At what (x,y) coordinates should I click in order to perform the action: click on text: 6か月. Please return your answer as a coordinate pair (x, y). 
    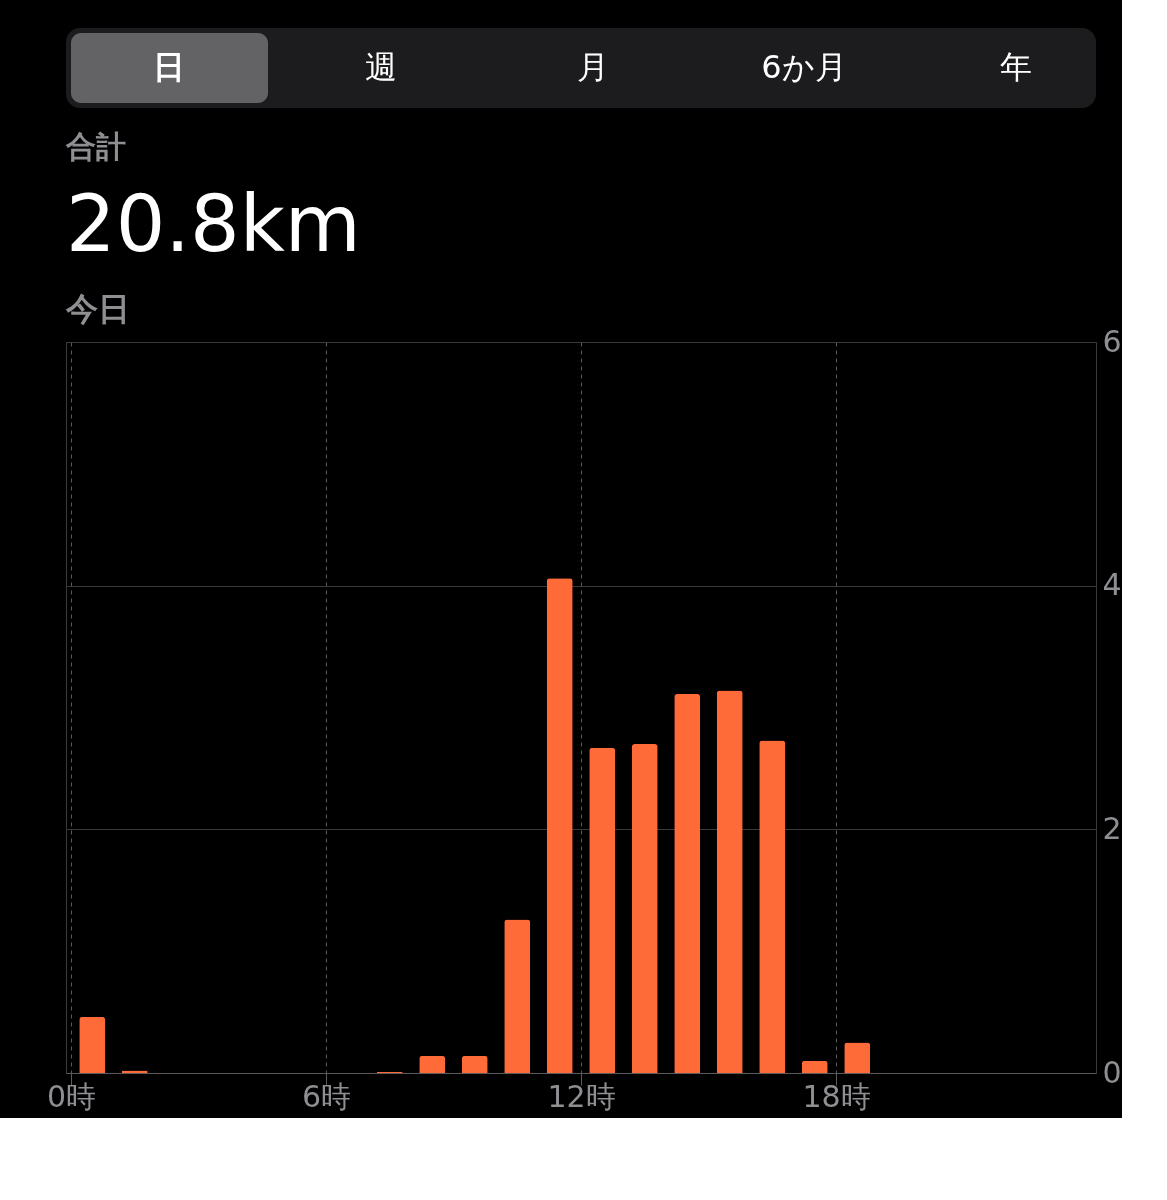
    Looking at the image, I should click on (804, 67).